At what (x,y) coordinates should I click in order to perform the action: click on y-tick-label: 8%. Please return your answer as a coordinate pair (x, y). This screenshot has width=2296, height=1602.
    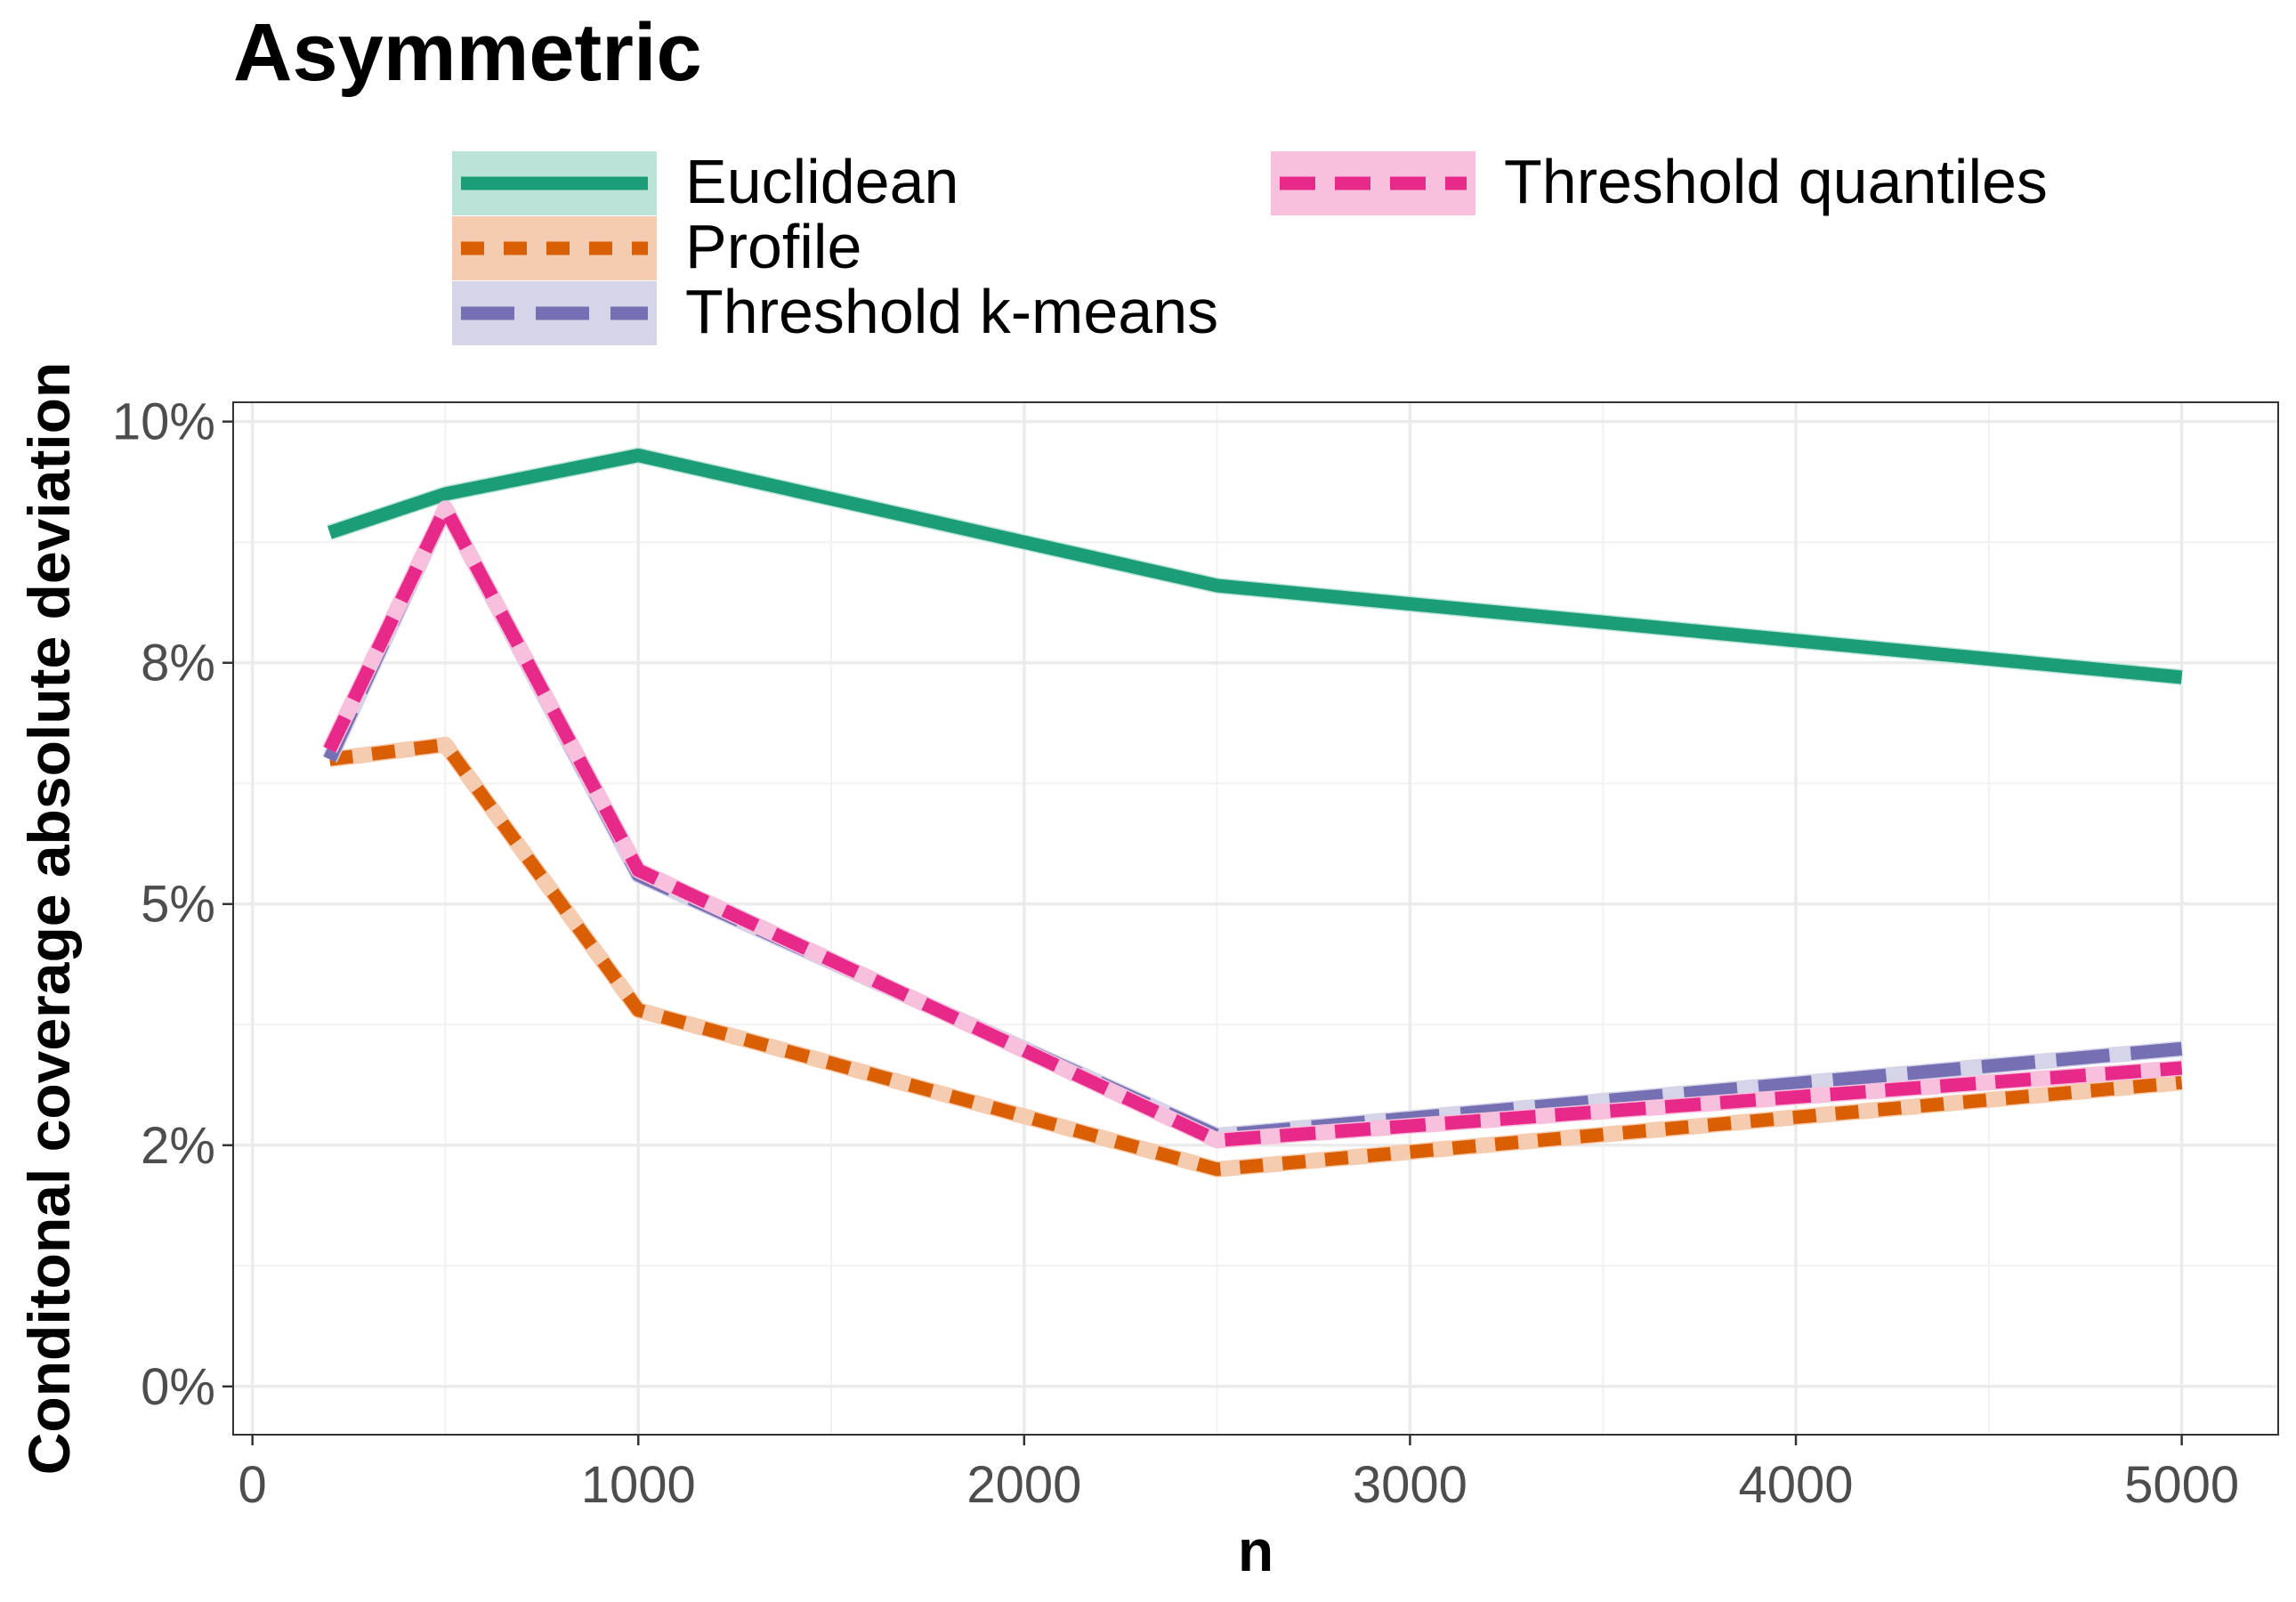
    Looking at the image, I should click on (178, 663).